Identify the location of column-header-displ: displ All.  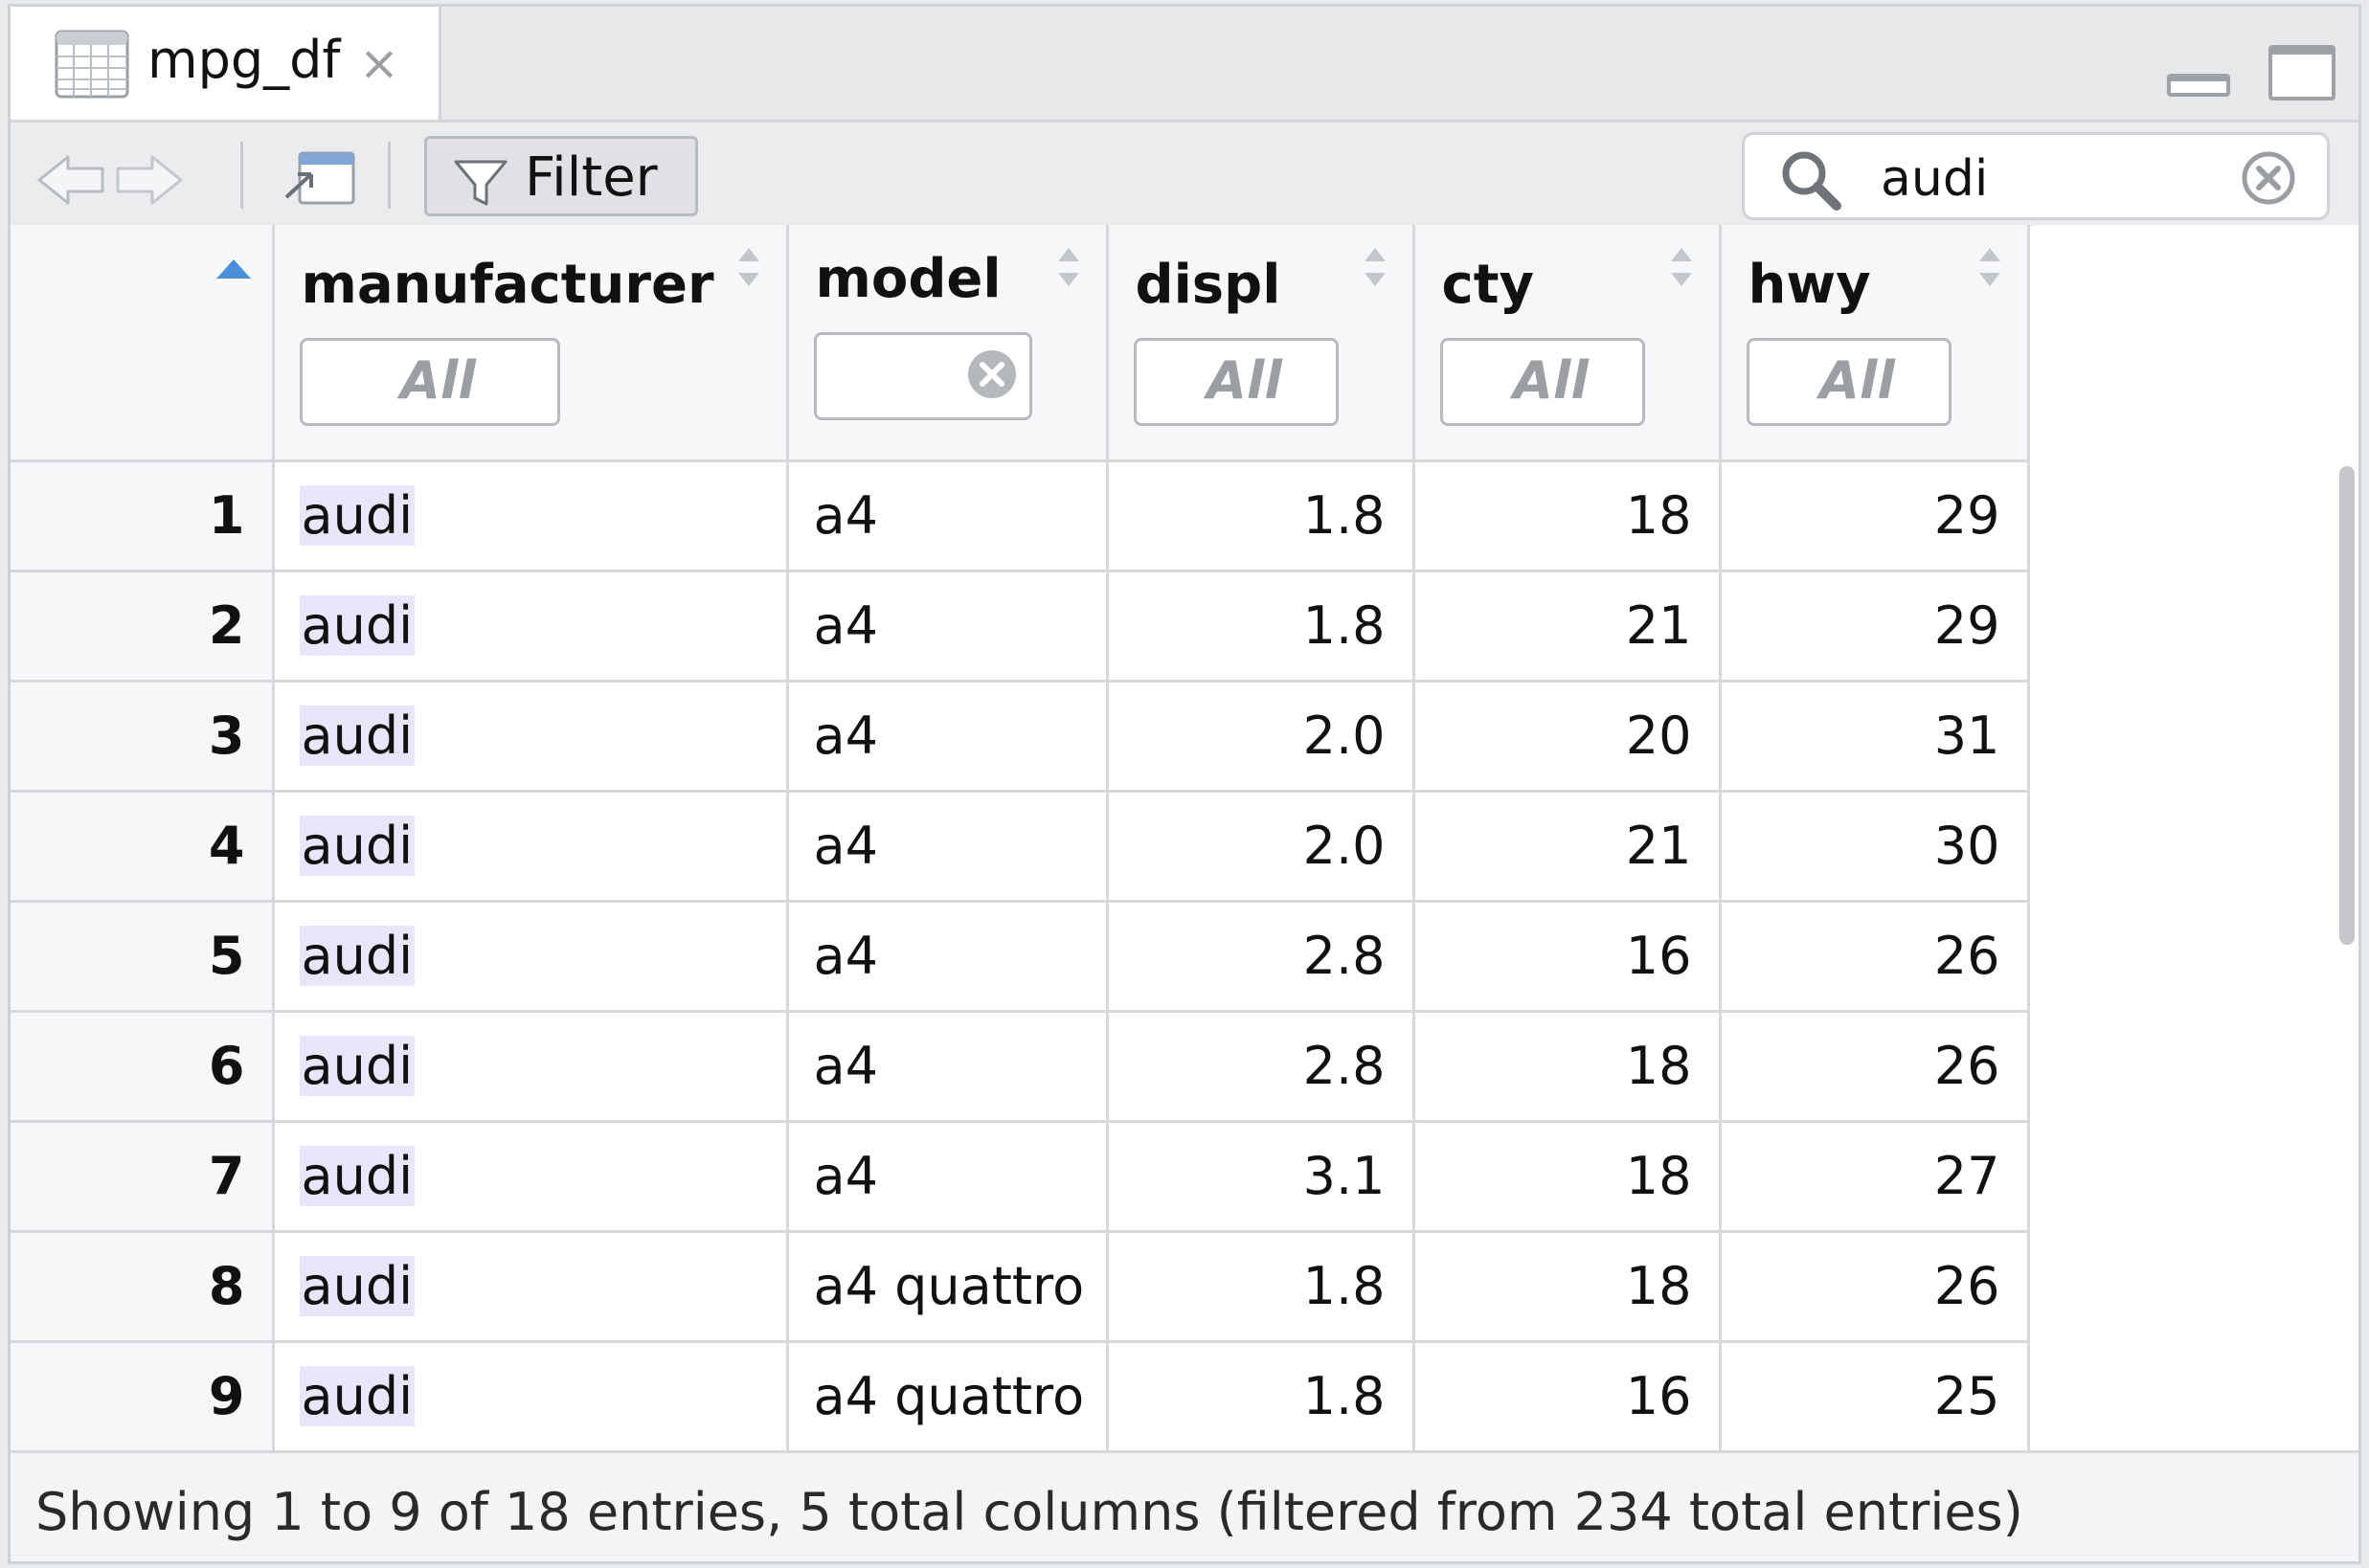
(1261, 344).